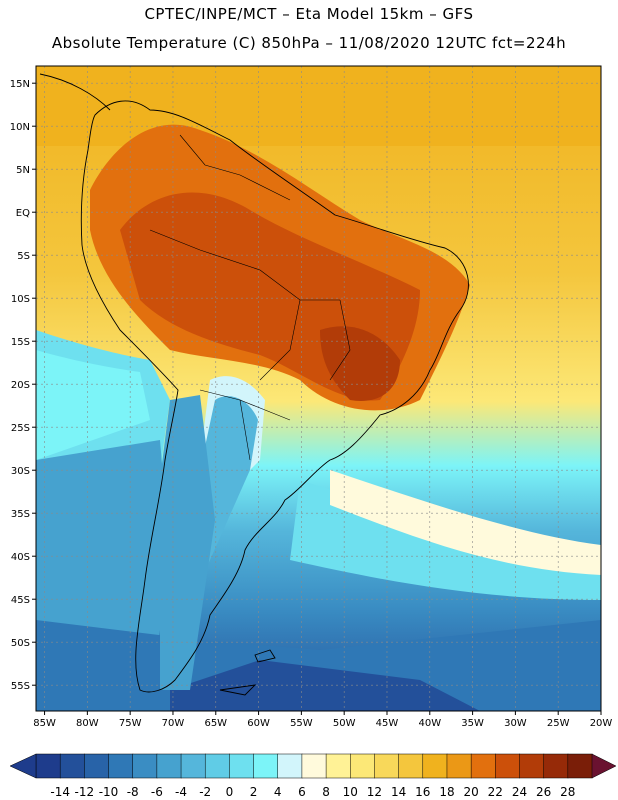  What do you see at coordinates (133, 792) in the screenshot?
I see `colorbar-label: -8` at bounding box center [133, 792].